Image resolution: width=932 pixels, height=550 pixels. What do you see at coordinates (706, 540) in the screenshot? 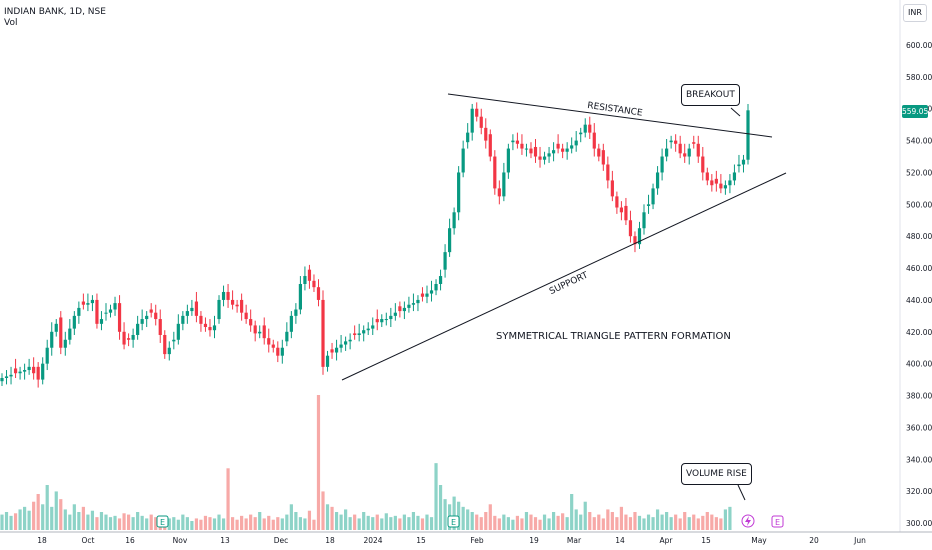
I see `x-tick-label: 15` at bounding box center [706, 540].